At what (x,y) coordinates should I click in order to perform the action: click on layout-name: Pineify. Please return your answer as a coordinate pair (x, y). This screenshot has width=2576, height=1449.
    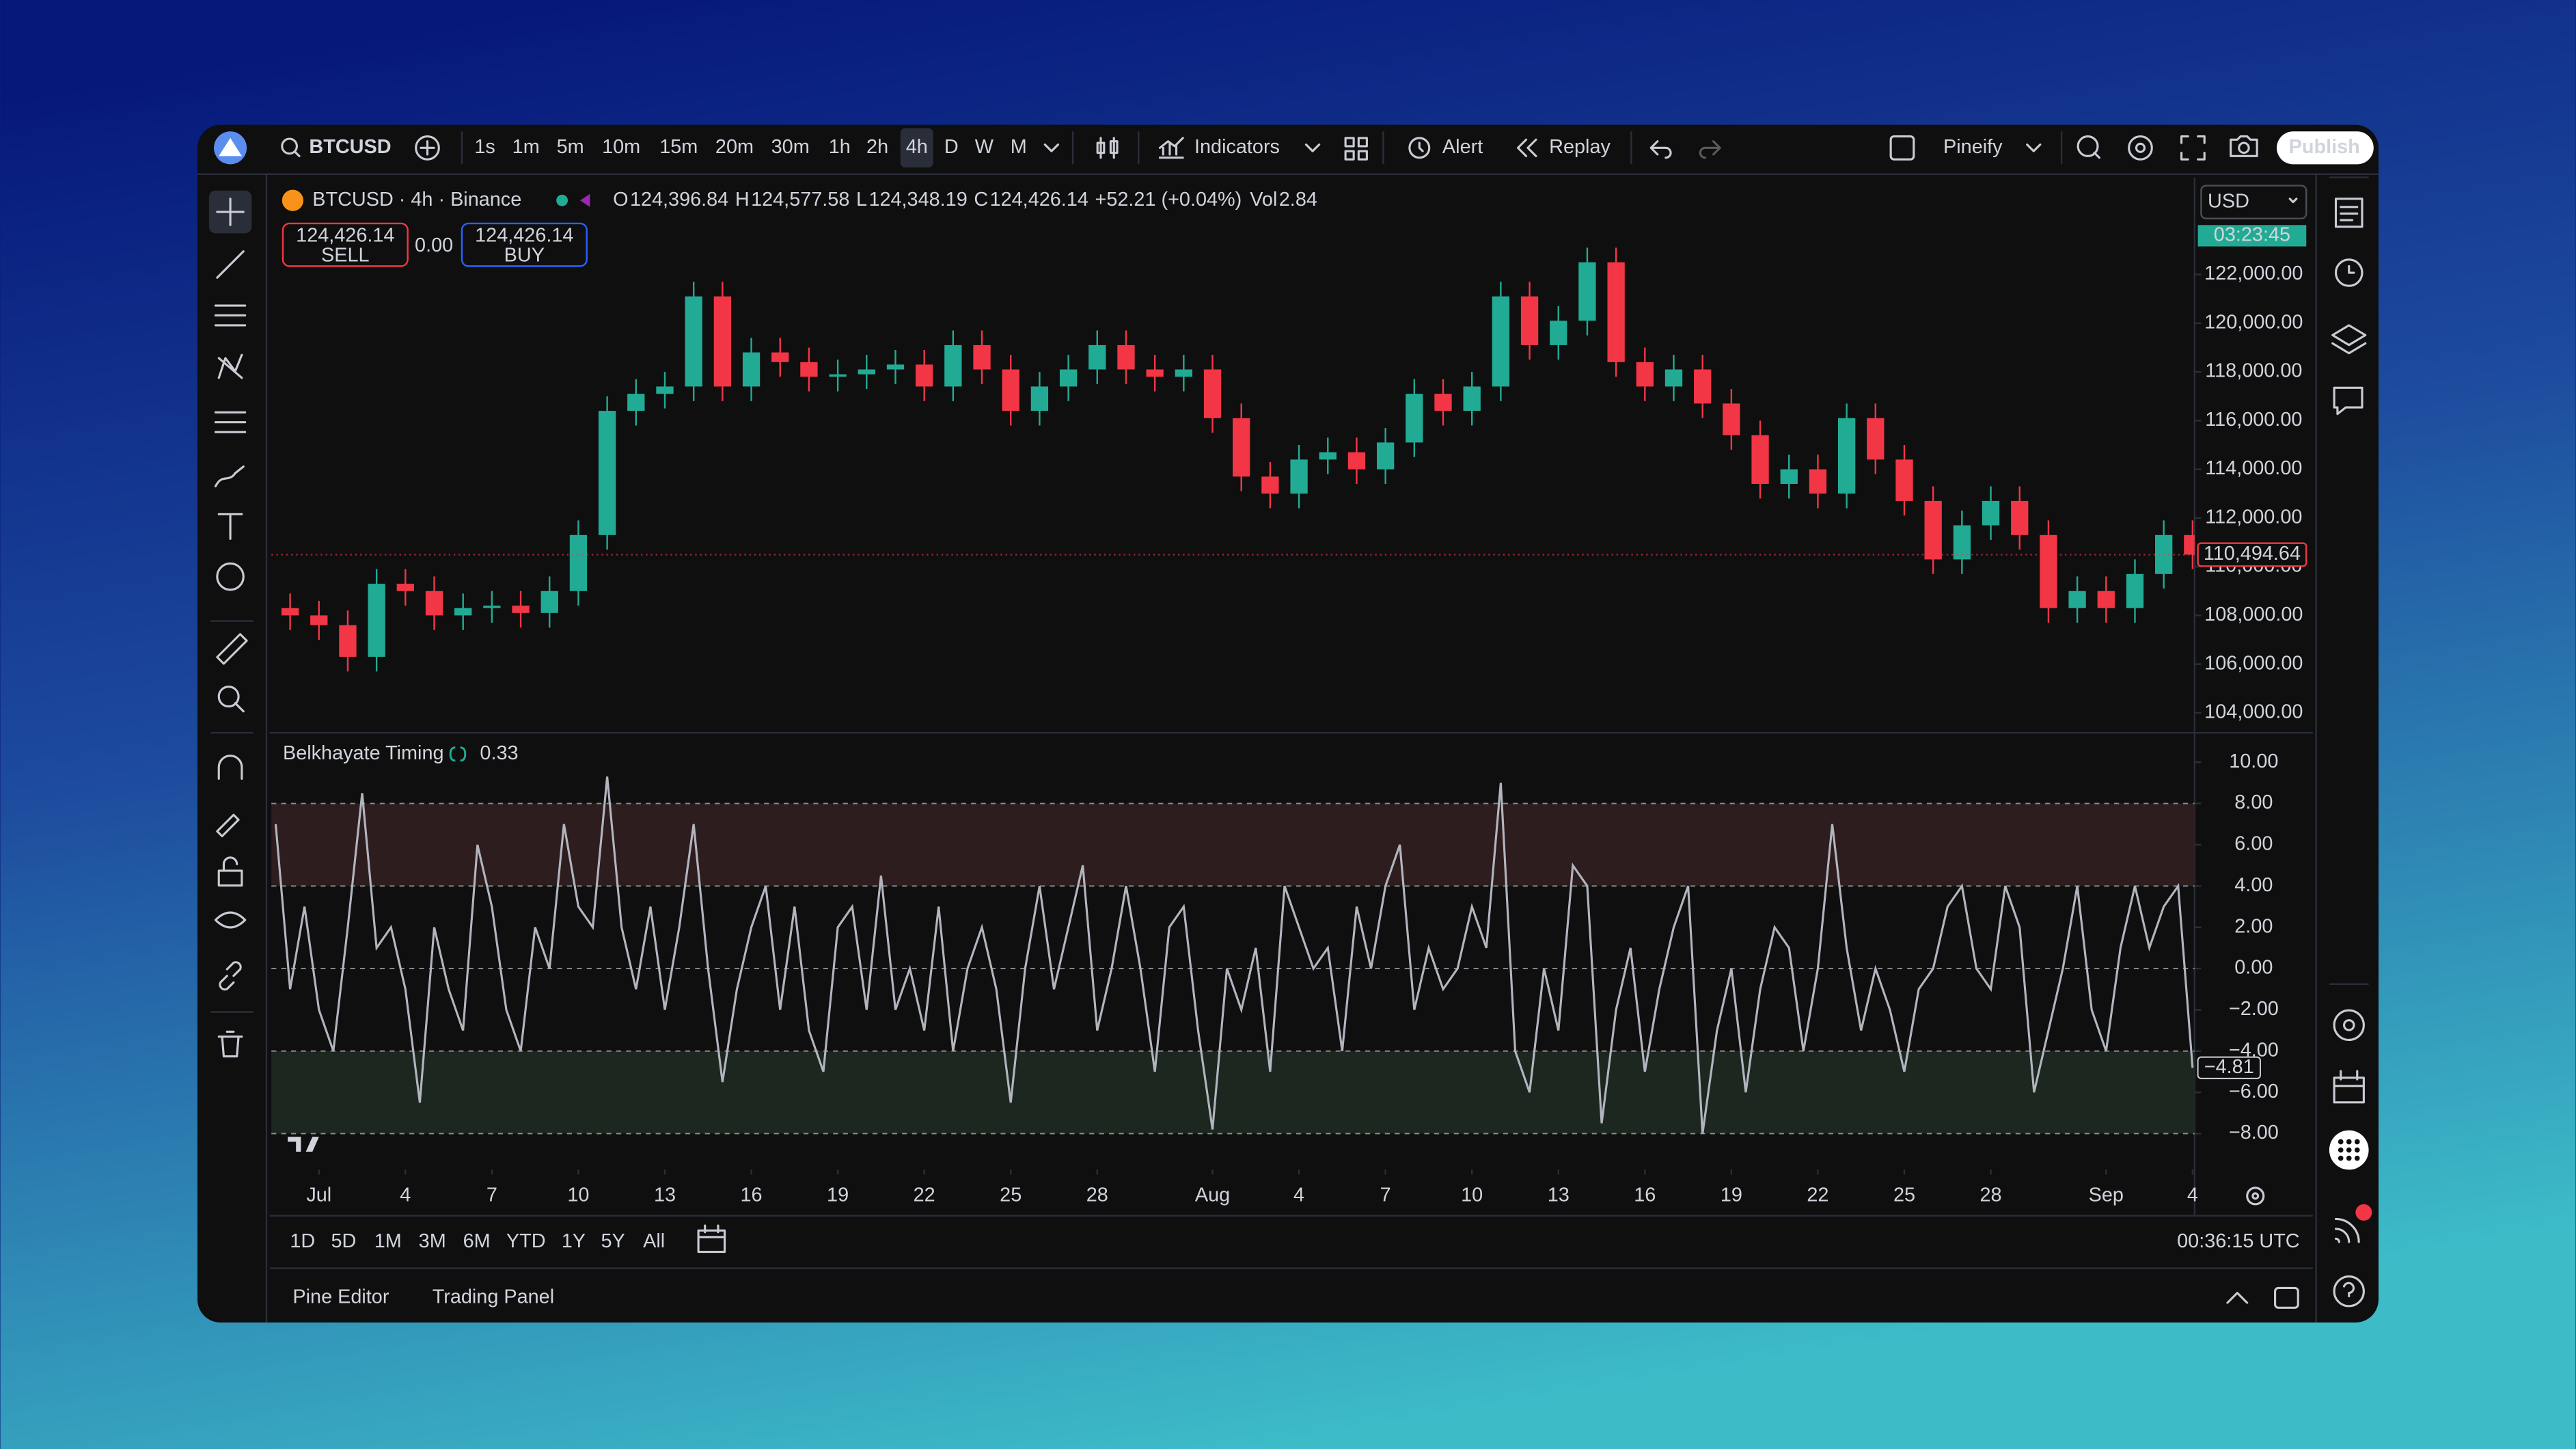
    Looking at the image, I should click on (1973, 147).